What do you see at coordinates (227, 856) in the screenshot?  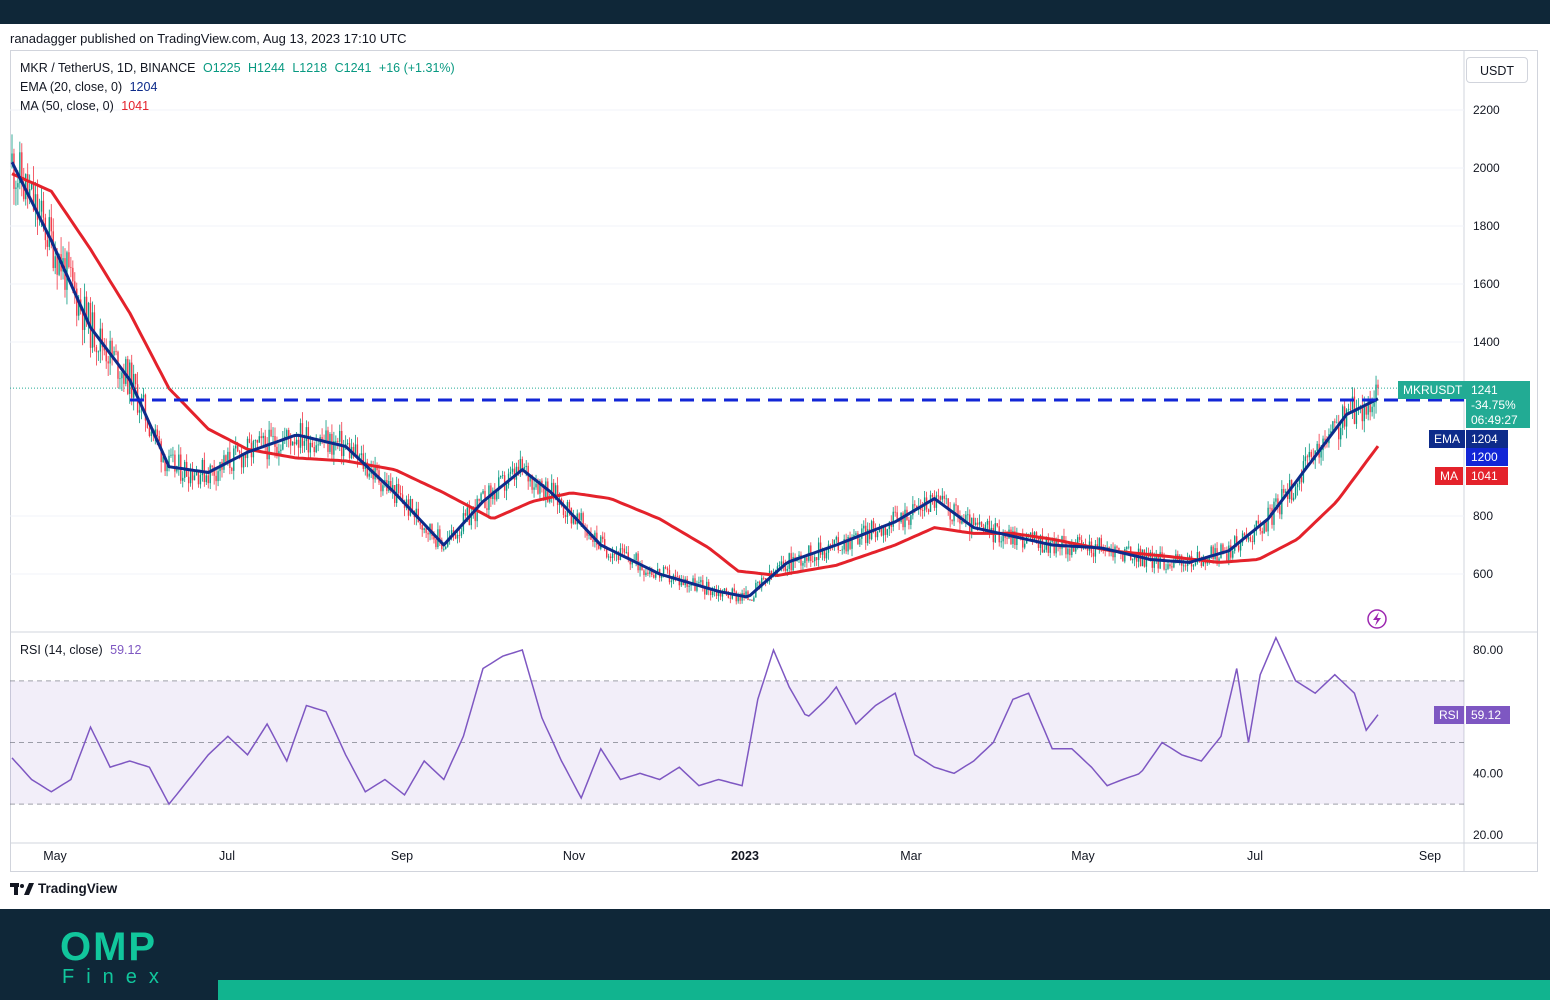 I see `time-tick-label: Jul` at bounding box center [227, 856].